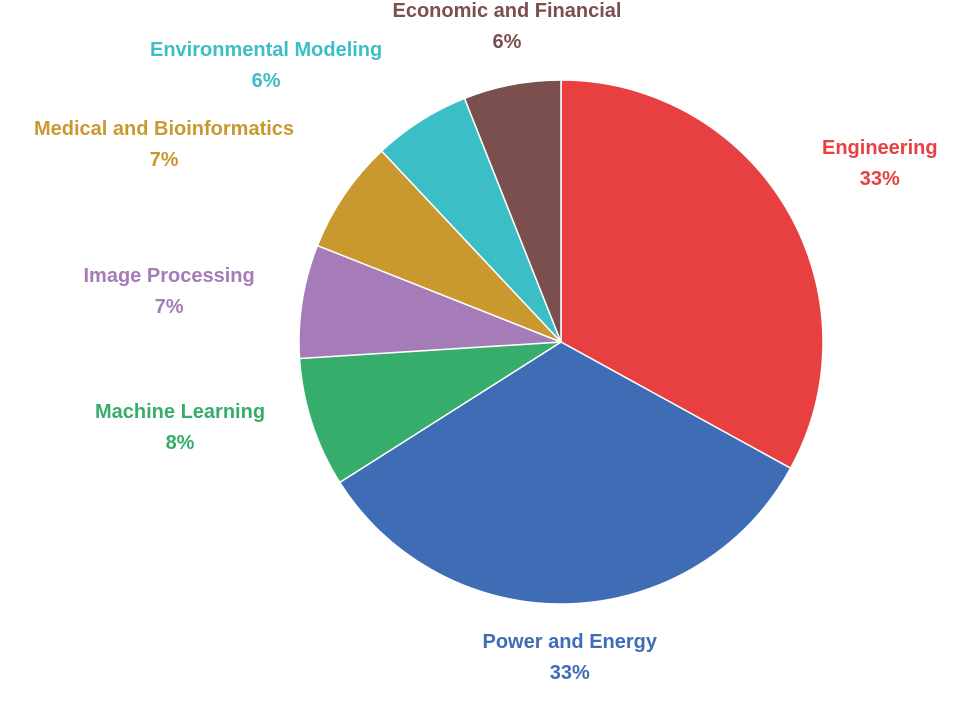  What do you see at coordinates (266, 66) in the screenshot?
I see `slice-label-environmental-modeling: Environmental Modeling 6%` at bounding box center [266, 66].